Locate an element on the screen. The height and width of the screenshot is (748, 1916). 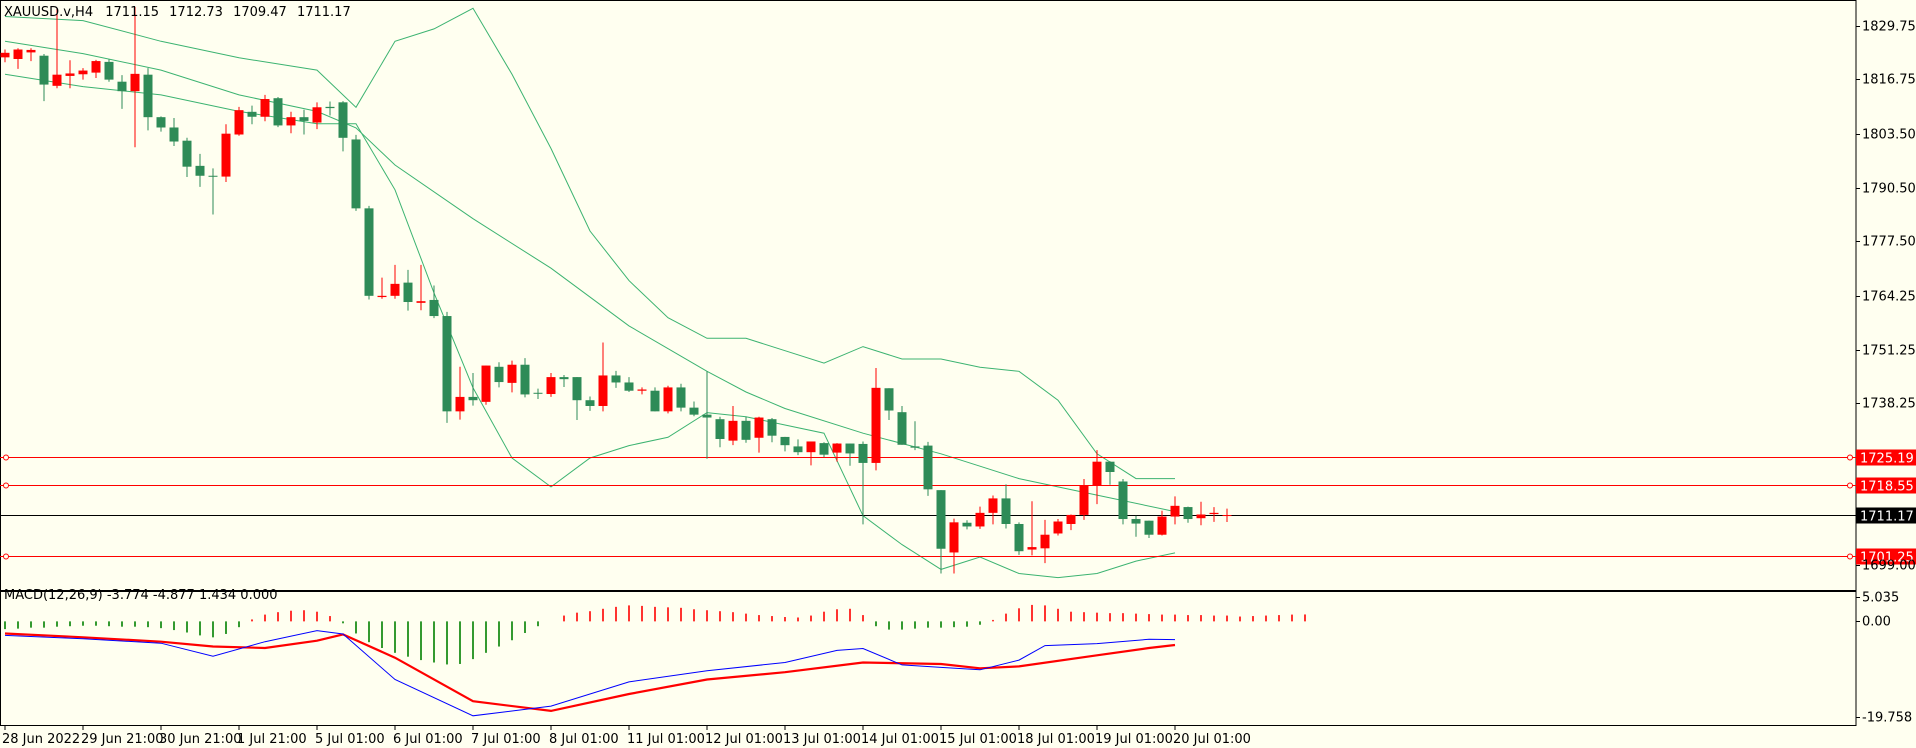
level-0-tag is located at coordinates (1886, 457).